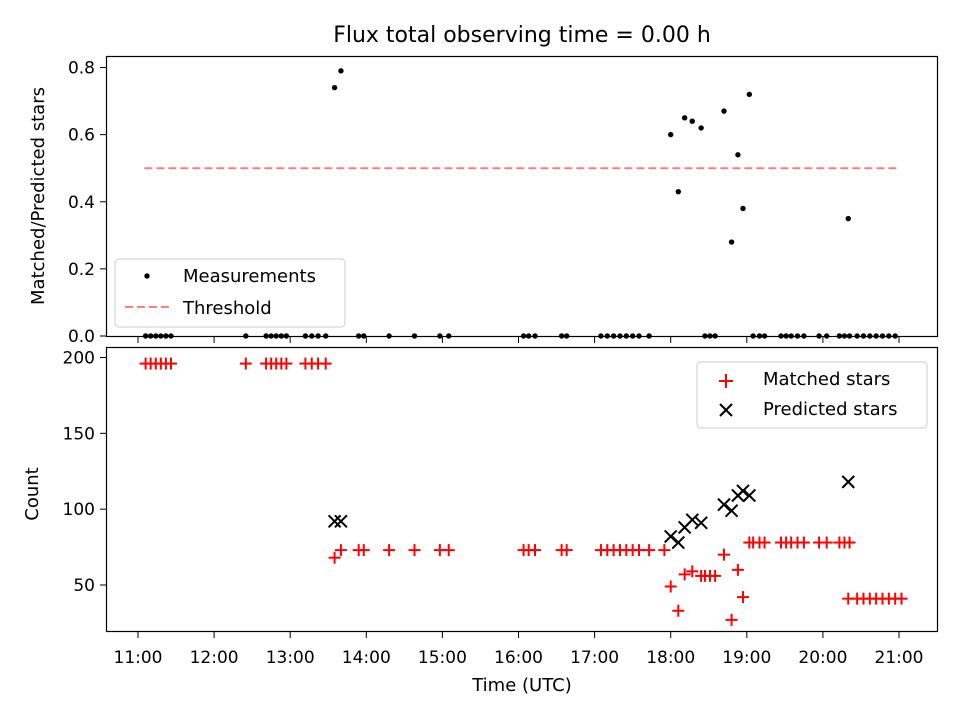  I want to click on legend-matched-marker, so click(726, 381).